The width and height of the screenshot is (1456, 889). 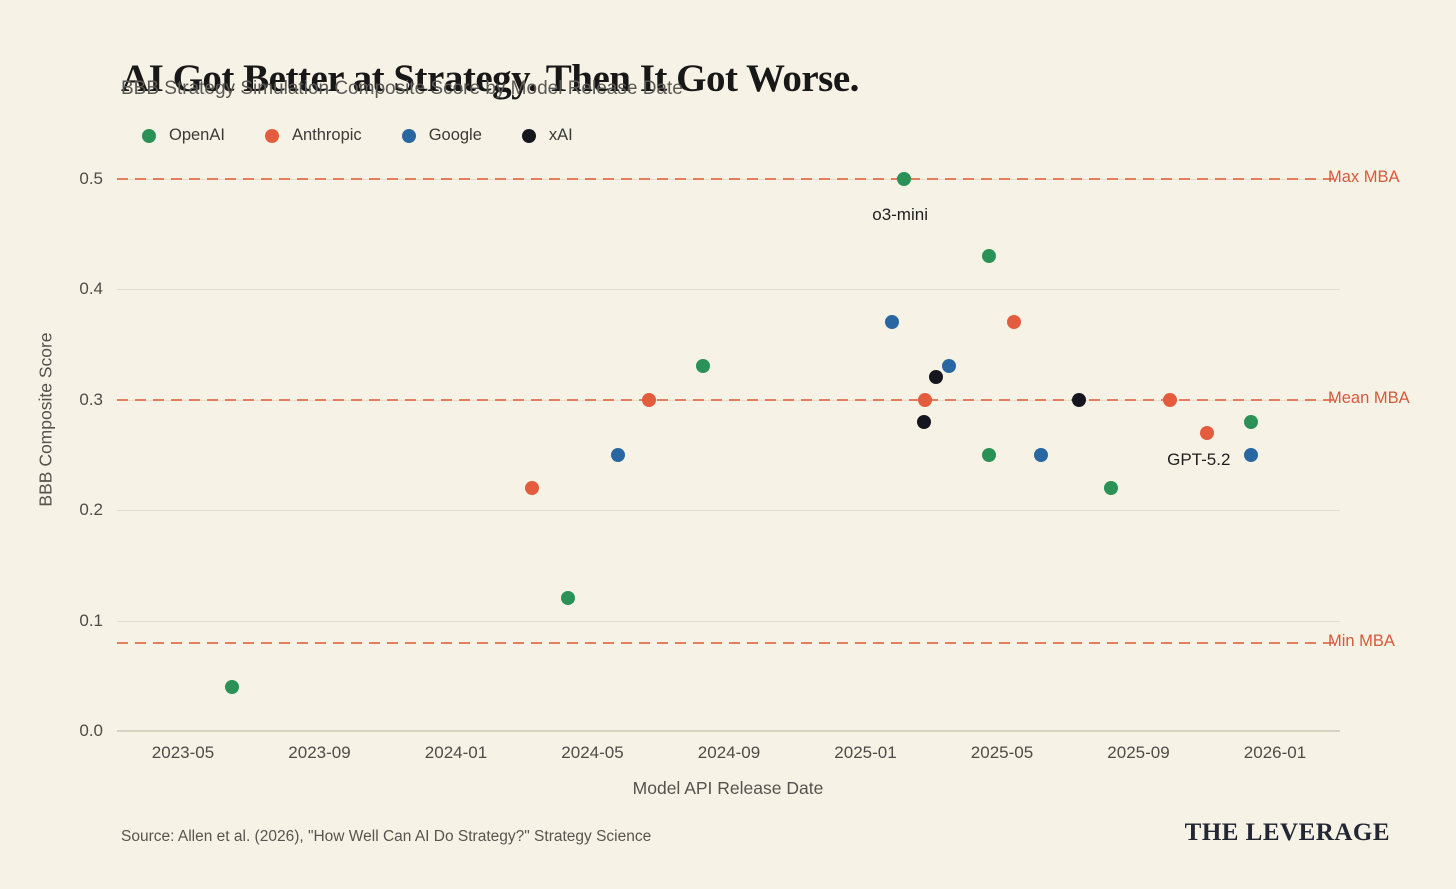 What do you see at coordinates (197, 135) in the screenshot?
I see `legend-label: OpenAI` at bounding box center [197, 135].